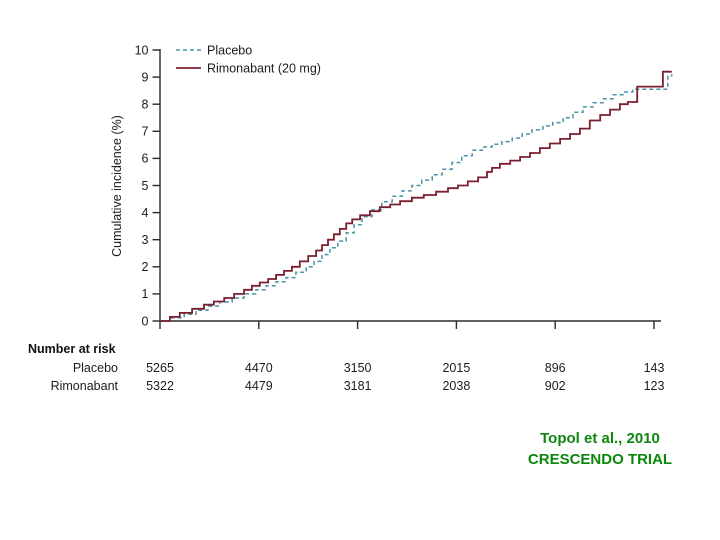 Image resolution: width=720 pixels, height=540 pixels. I want to click on risk-value-placebo-1: 4470, so click(258, 368).